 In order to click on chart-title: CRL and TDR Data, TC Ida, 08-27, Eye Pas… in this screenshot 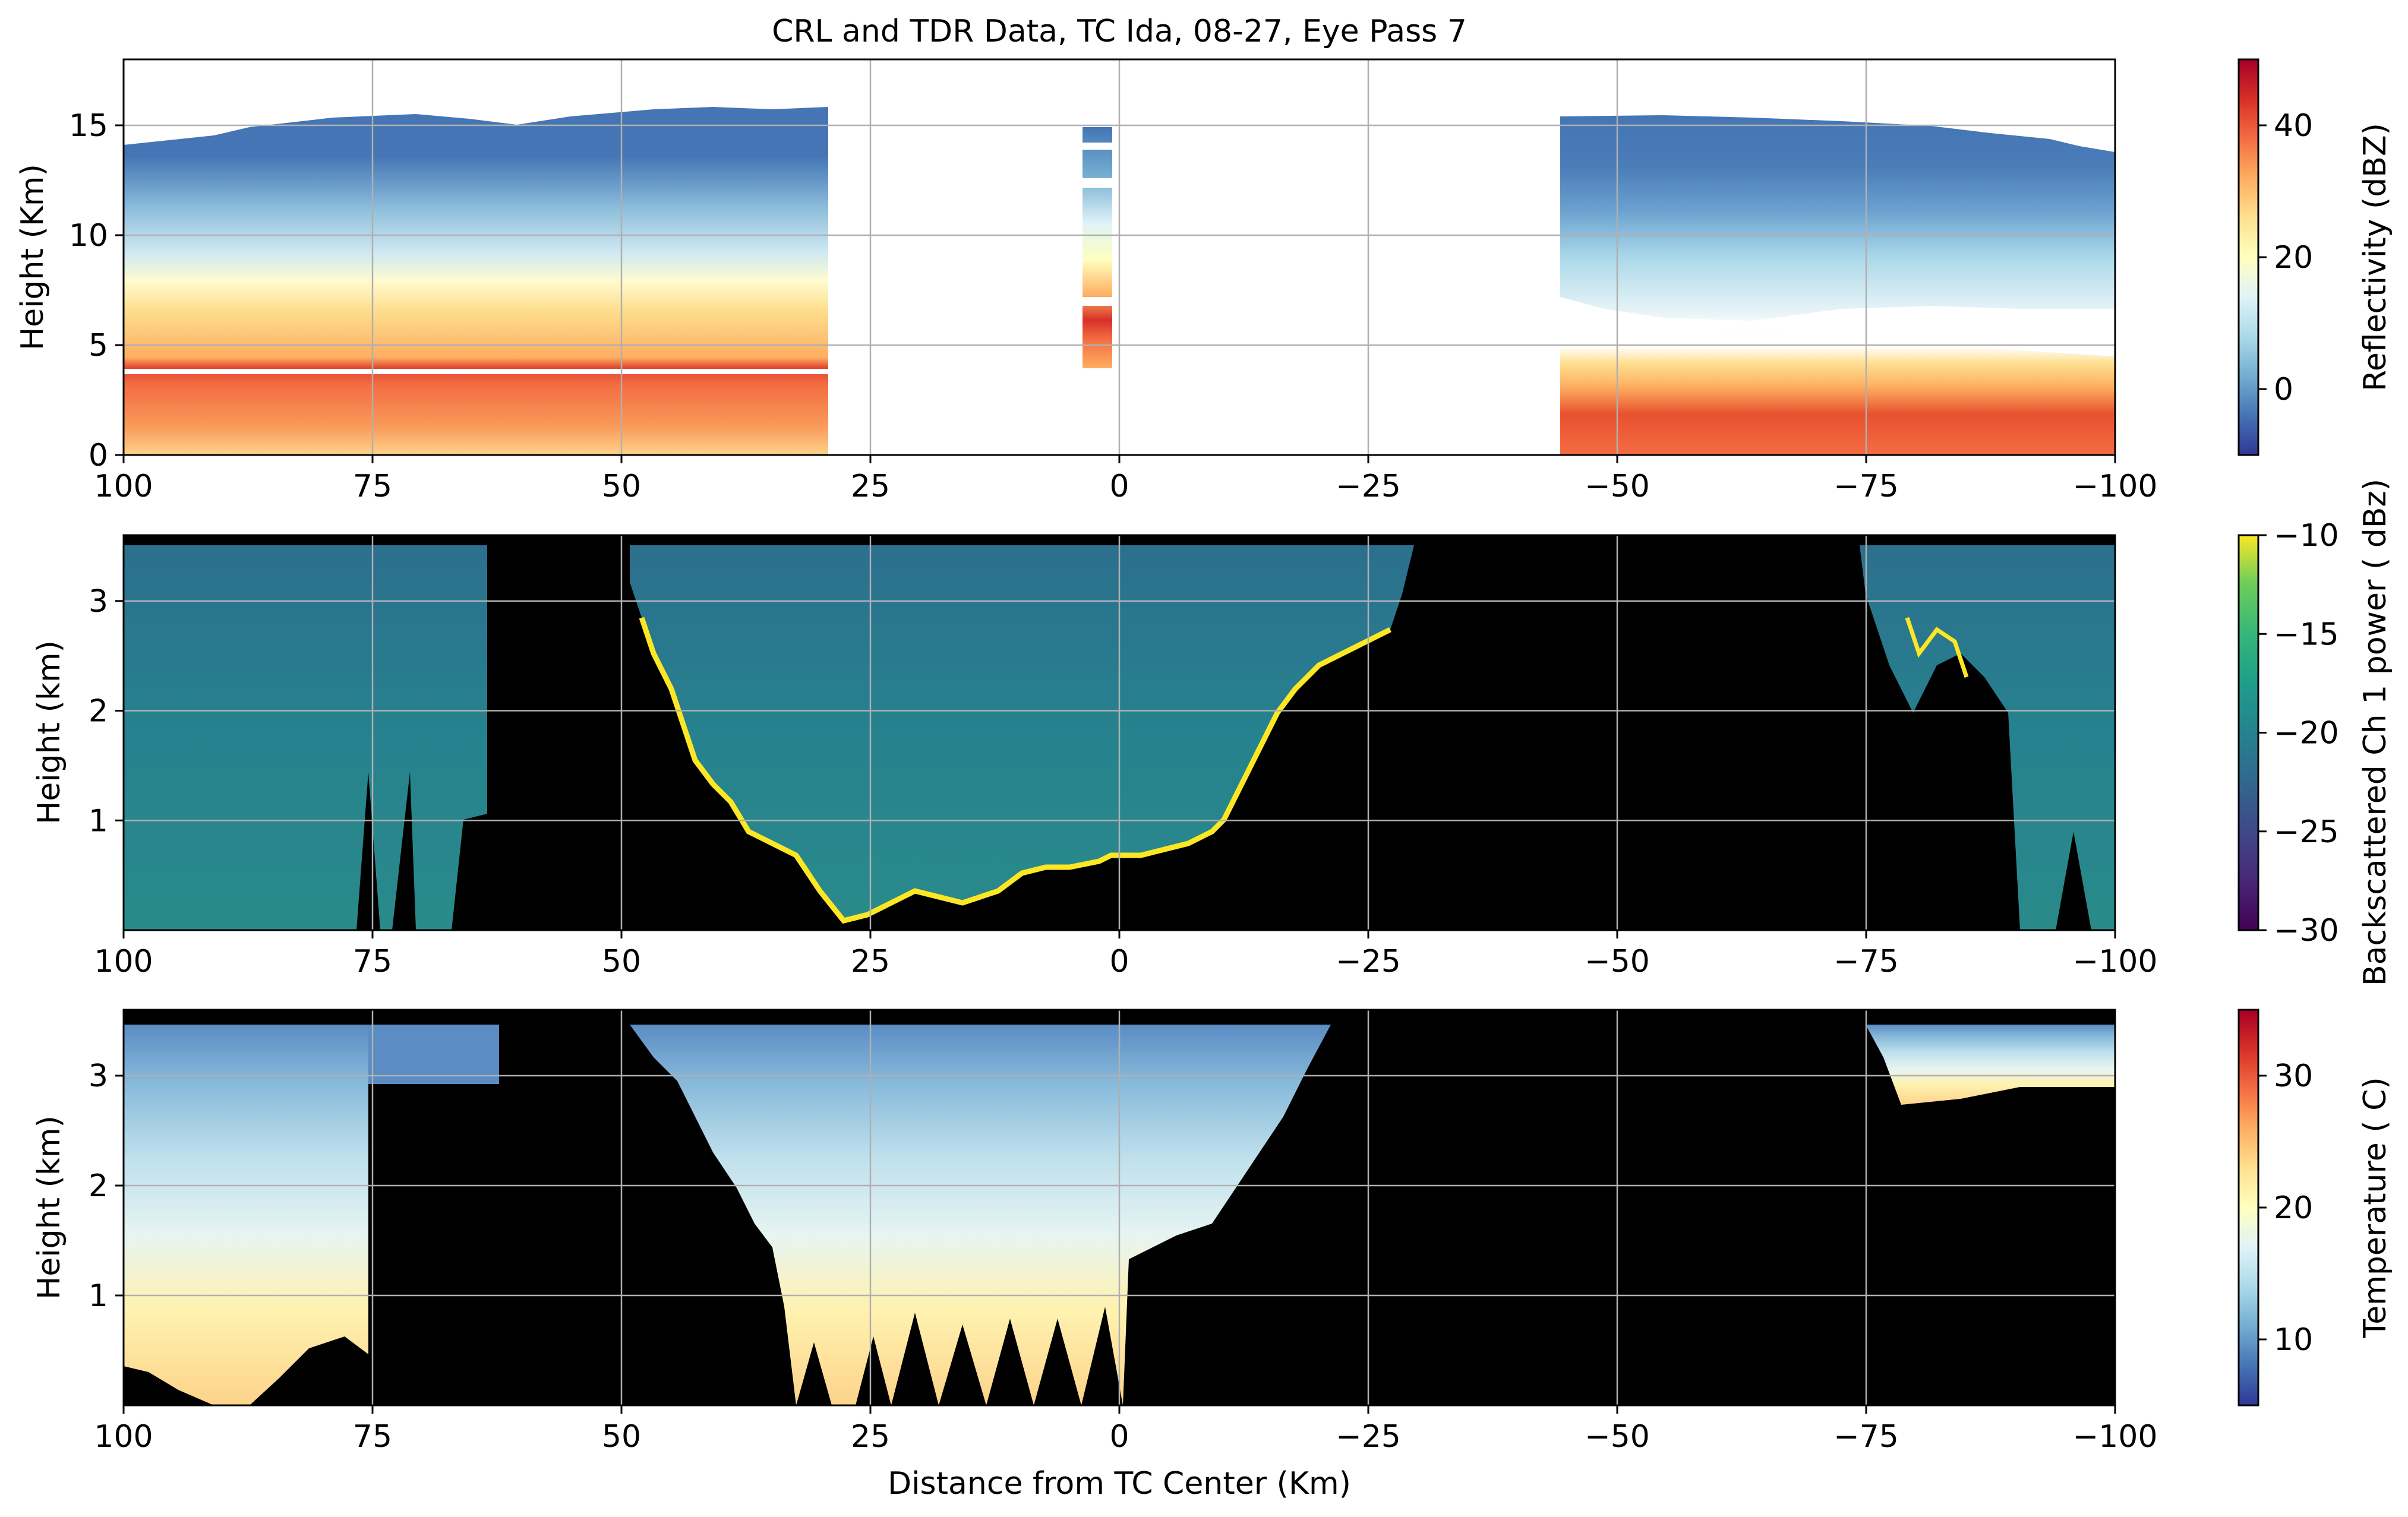, I will do `click(1119, 32)`.